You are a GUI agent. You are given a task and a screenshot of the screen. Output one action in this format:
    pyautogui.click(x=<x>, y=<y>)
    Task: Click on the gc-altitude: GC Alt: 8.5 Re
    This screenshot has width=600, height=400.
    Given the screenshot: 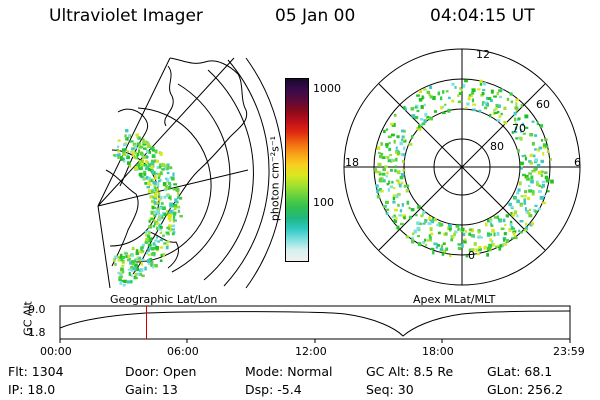 What is the action you would take?
    pyautogui.click(x=410, y=371)
    